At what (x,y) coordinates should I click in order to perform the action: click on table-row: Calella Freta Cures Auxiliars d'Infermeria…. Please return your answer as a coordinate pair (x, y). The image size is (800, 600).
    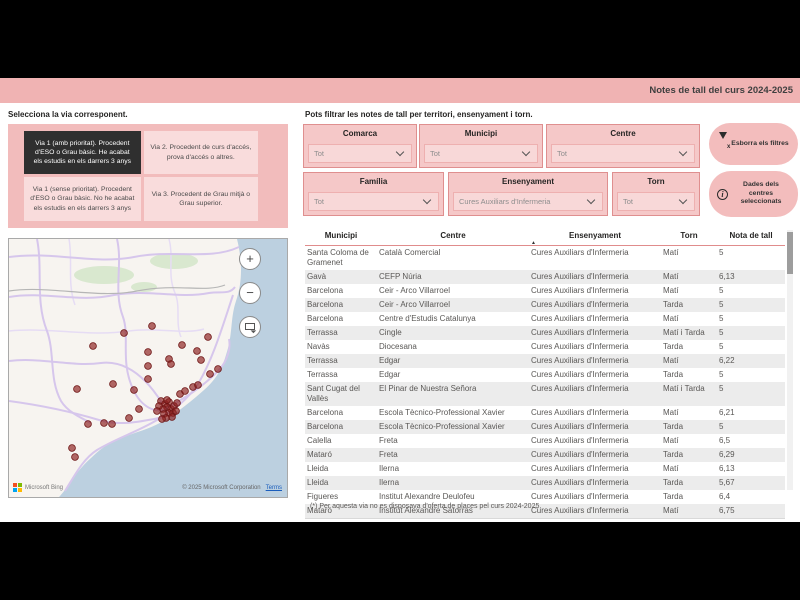
    Looking at the image, I should click on (545, 441).